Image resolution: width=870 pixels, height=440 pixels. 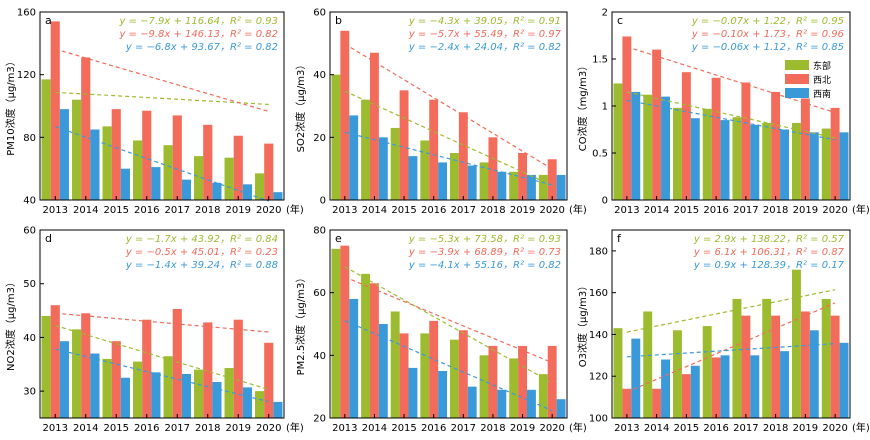 I want to click on bar-east-2015, so click(x=107, y=388).